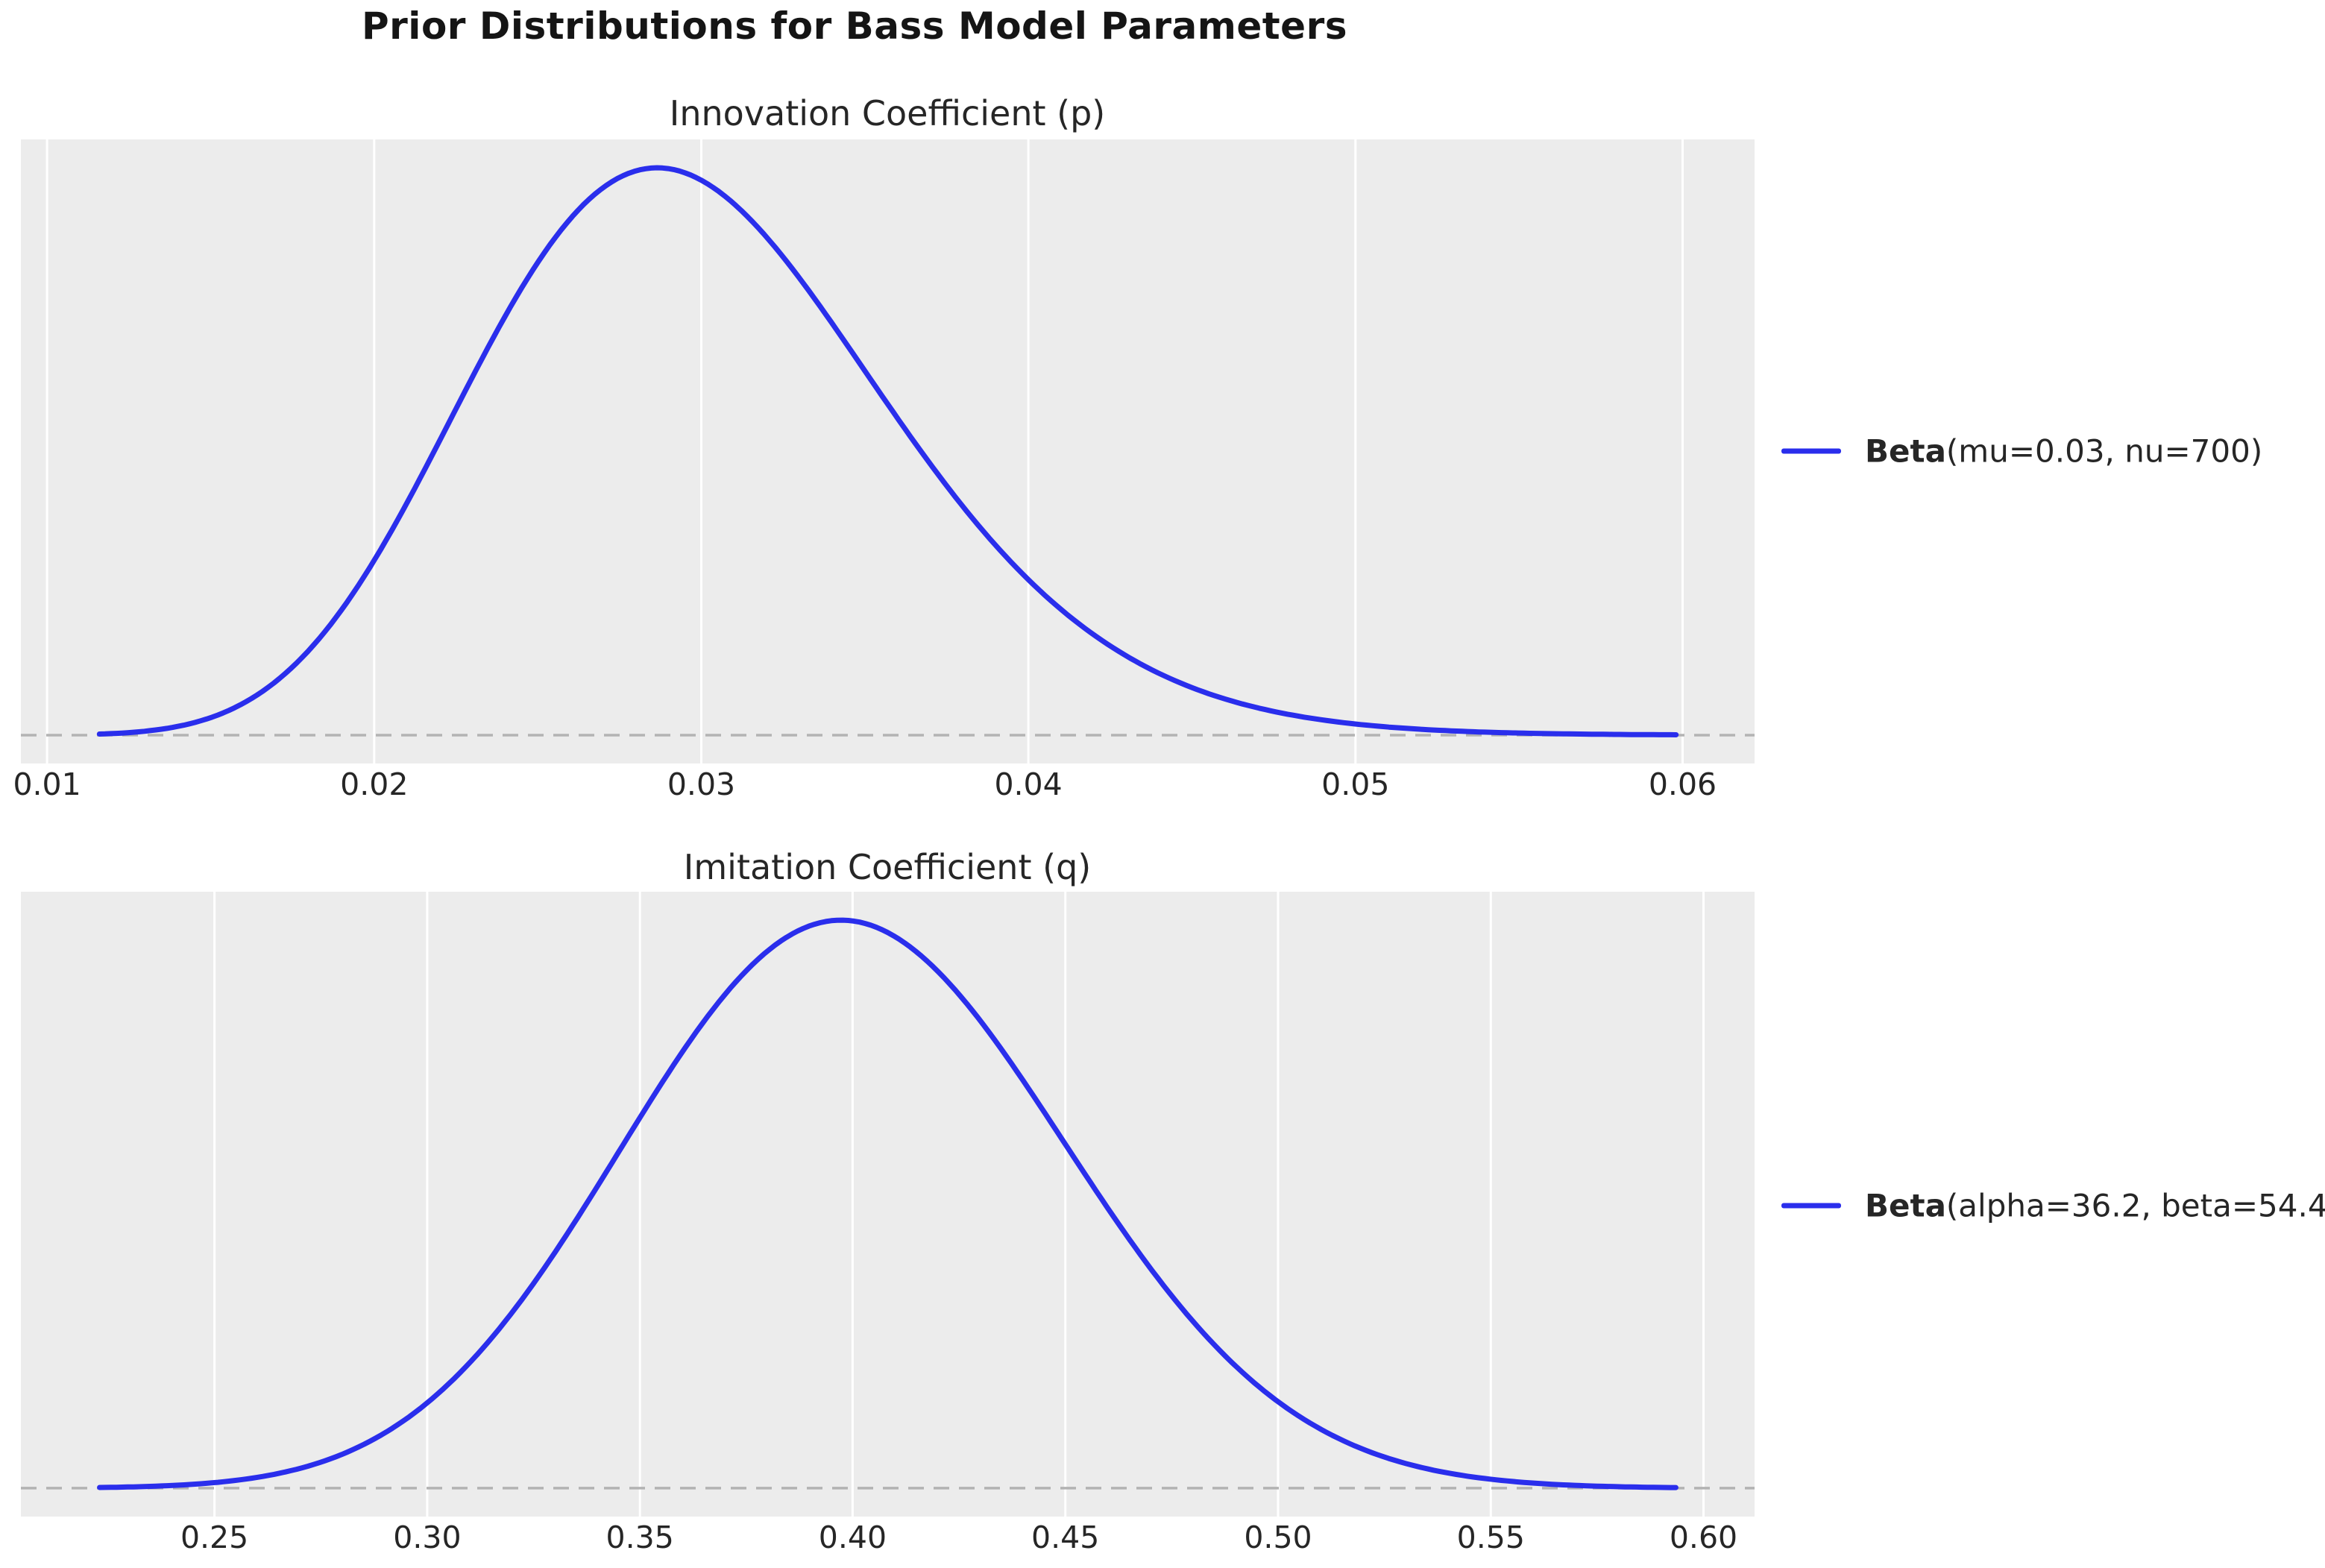 The width and height of the screenshot is (2325, 1568). What do you see at coordinates (427, 1537) in the screenshot?
I see `x-tick-label: 0.30` at bounding box center [427, 1537].